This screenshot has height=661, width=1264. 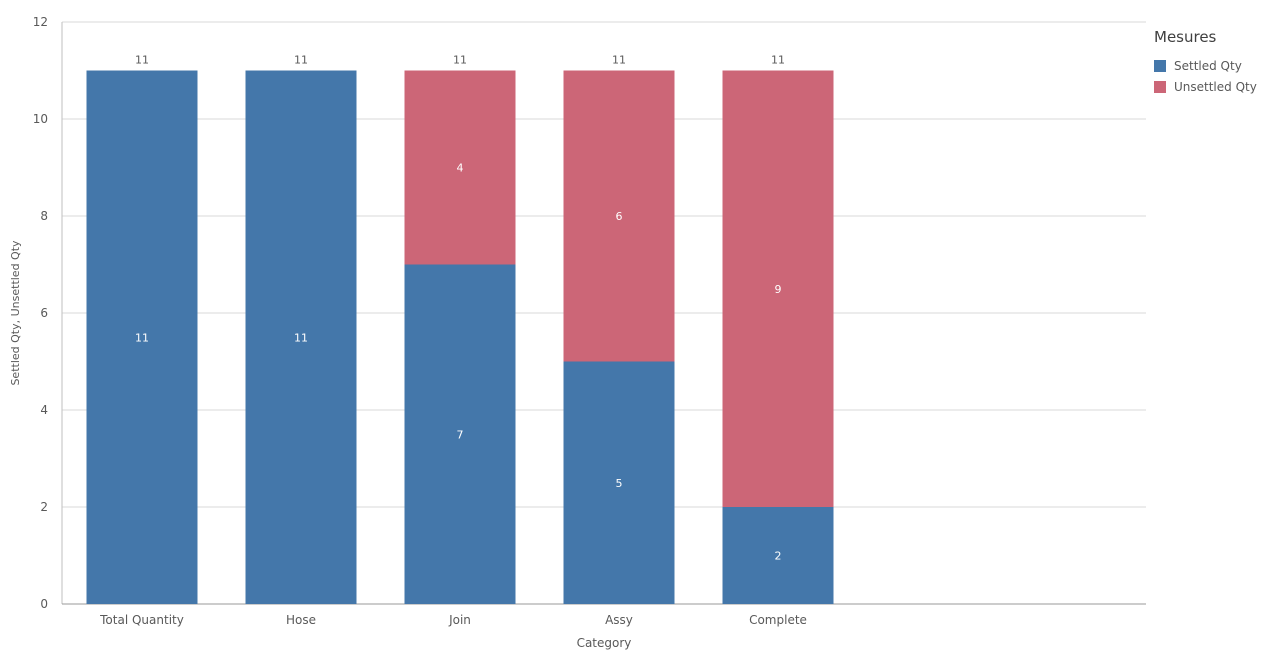 I want to click on x-tick-labels: Total Quantity Hose Join Assy Complete, so click(x=453, y=620).